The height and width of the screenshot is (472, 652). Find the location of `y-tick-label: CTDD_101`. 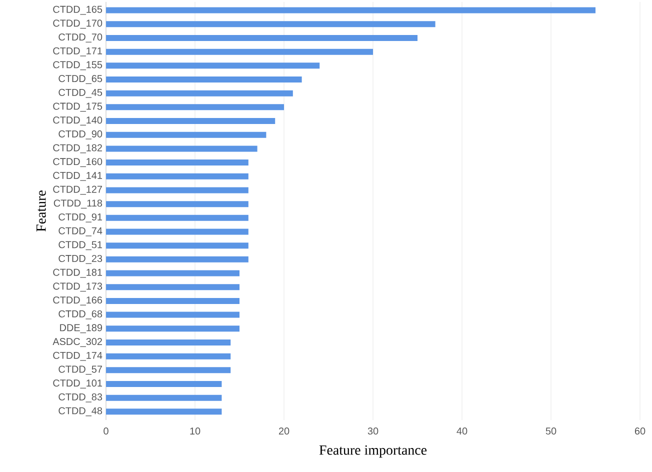

y-tick-label: CTDD_101 is located at coordinates (77, 384).